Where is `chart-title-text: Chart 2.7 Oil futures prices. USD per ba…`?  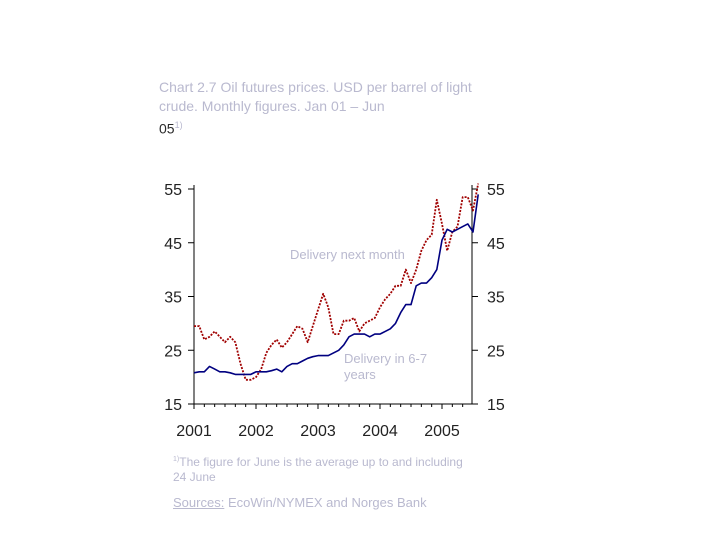 chart-title-text: Chart 2.7 Oil futures prices. USD per ba… is located at coordinates (315, 96).